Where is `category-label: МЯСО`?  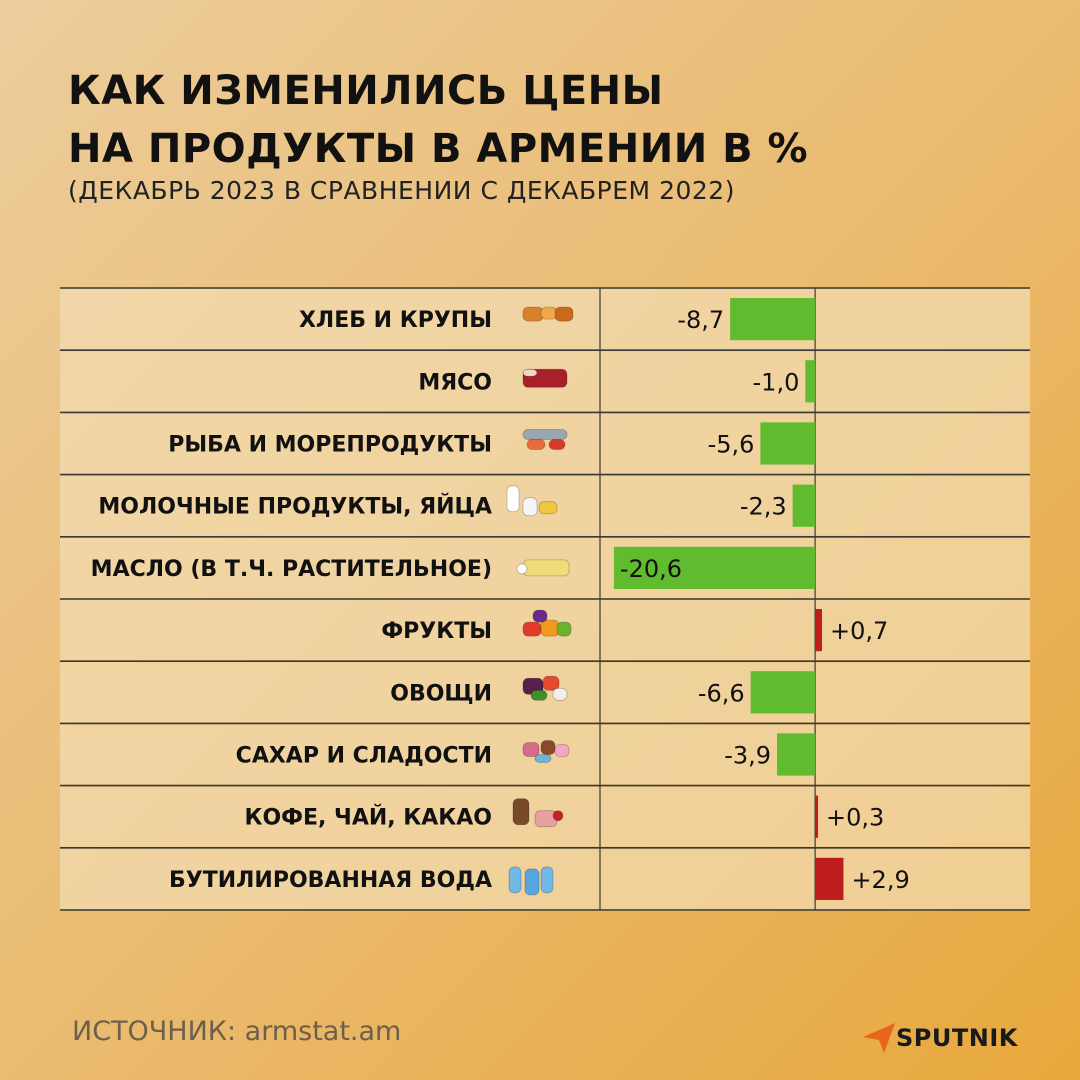 category-label: МЯСО is located at coordinates (455, 382).